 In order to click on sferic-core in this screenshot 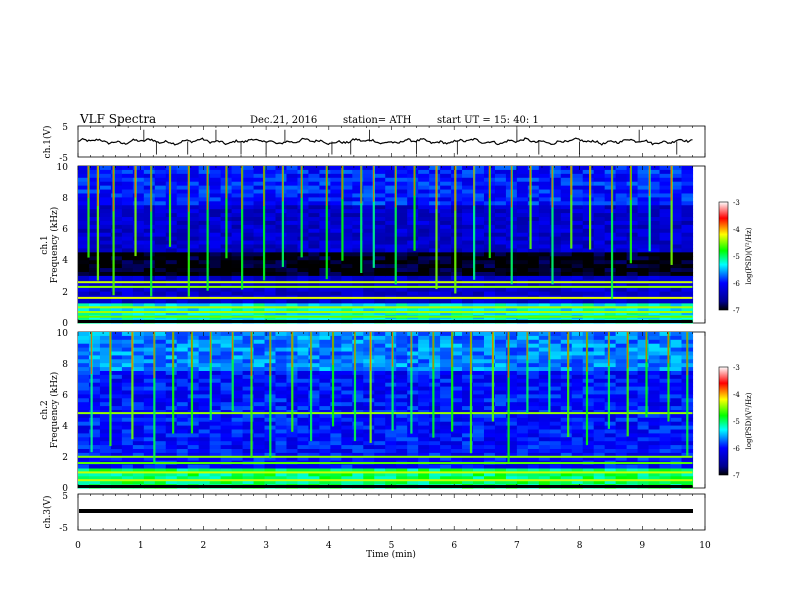, I will do `click(232, 346)`.